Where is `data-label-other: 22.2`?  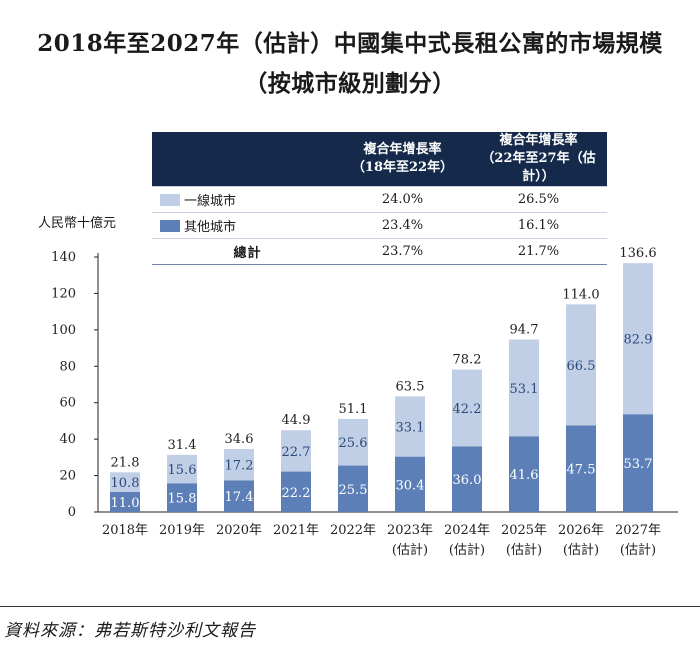
data-label-other: 22.2 is located at coordinates (296, 493).